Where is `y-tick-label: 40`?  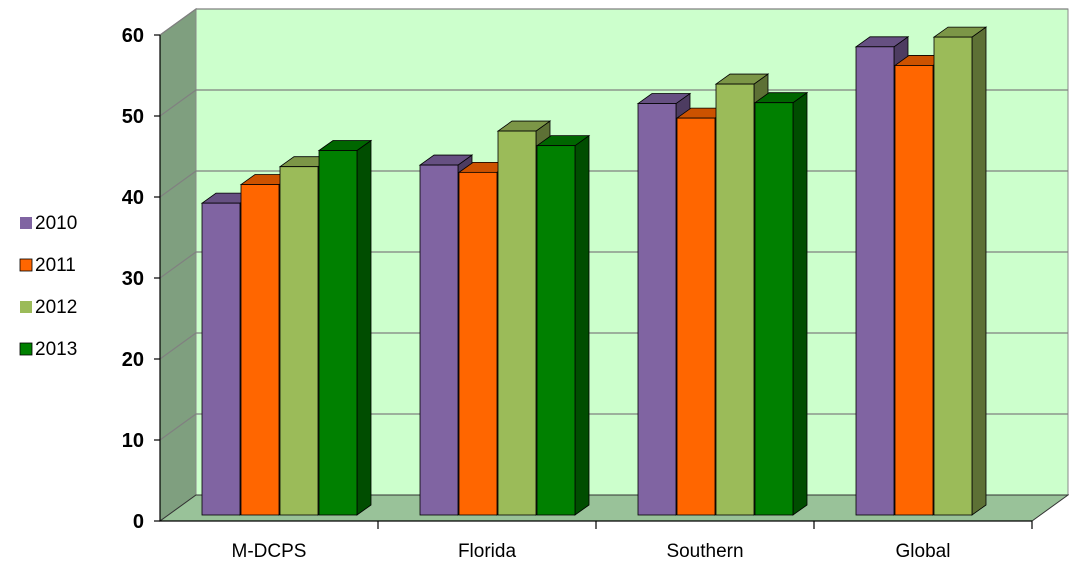
y-tick-label: 40 is located at coordinates (133, 198).